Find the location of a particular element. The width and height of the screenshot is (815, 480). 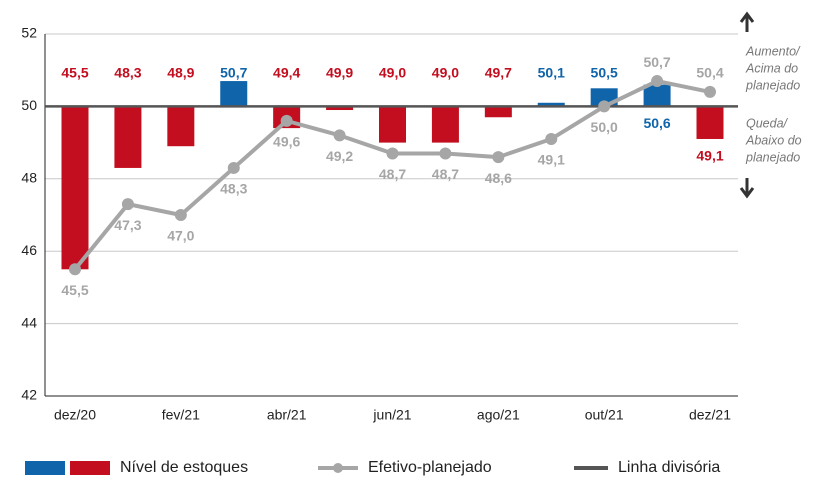

y-tick-label: 50 is located at coordinates (29, 105).